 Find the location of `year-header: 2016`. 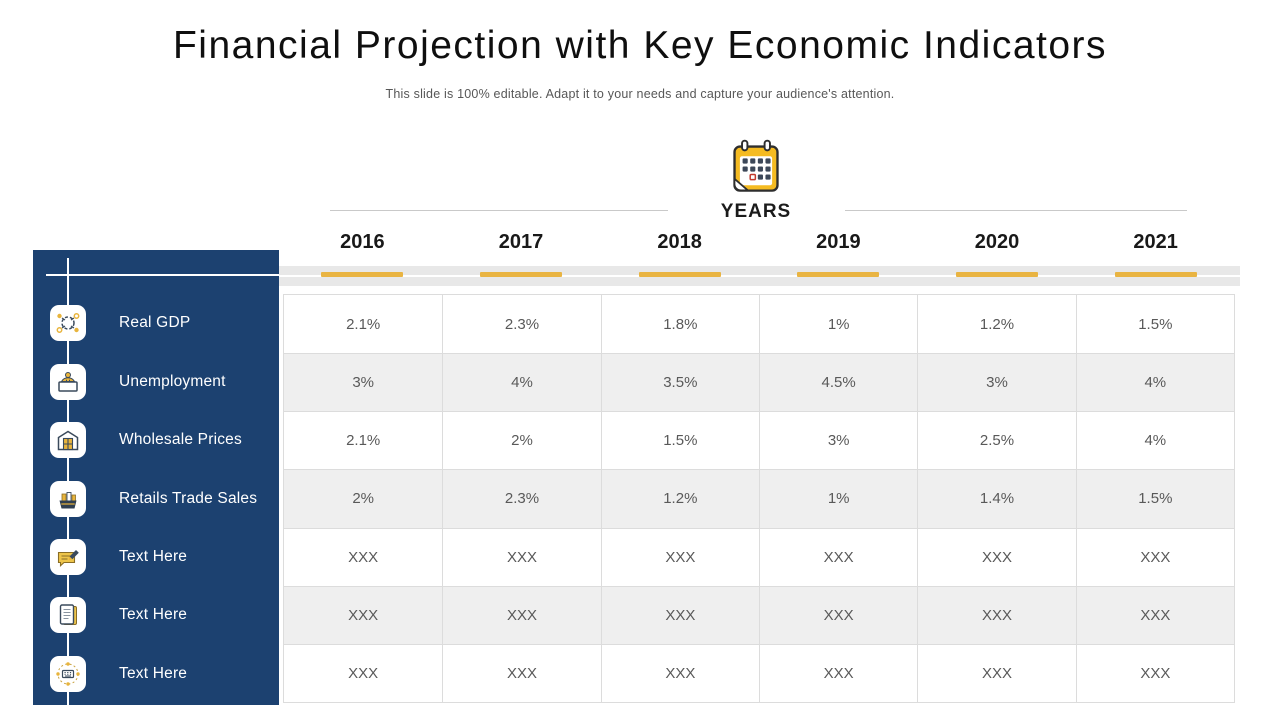

year-header: 2016 is located at coordinates (362, 242).